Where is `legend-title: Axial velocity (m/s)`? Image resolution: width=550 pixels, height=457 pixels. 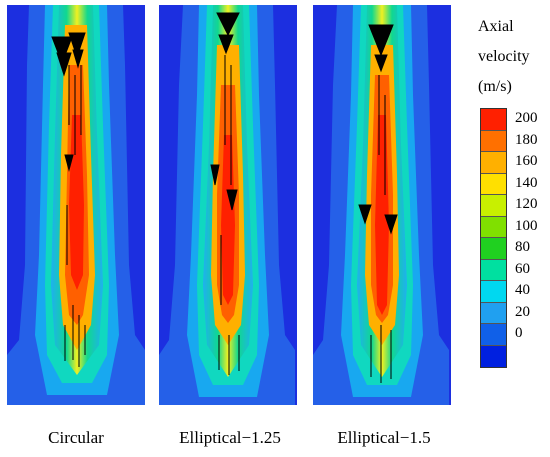
legend-title: Axial velocity (m/s) is located at coordinates (514, 57).